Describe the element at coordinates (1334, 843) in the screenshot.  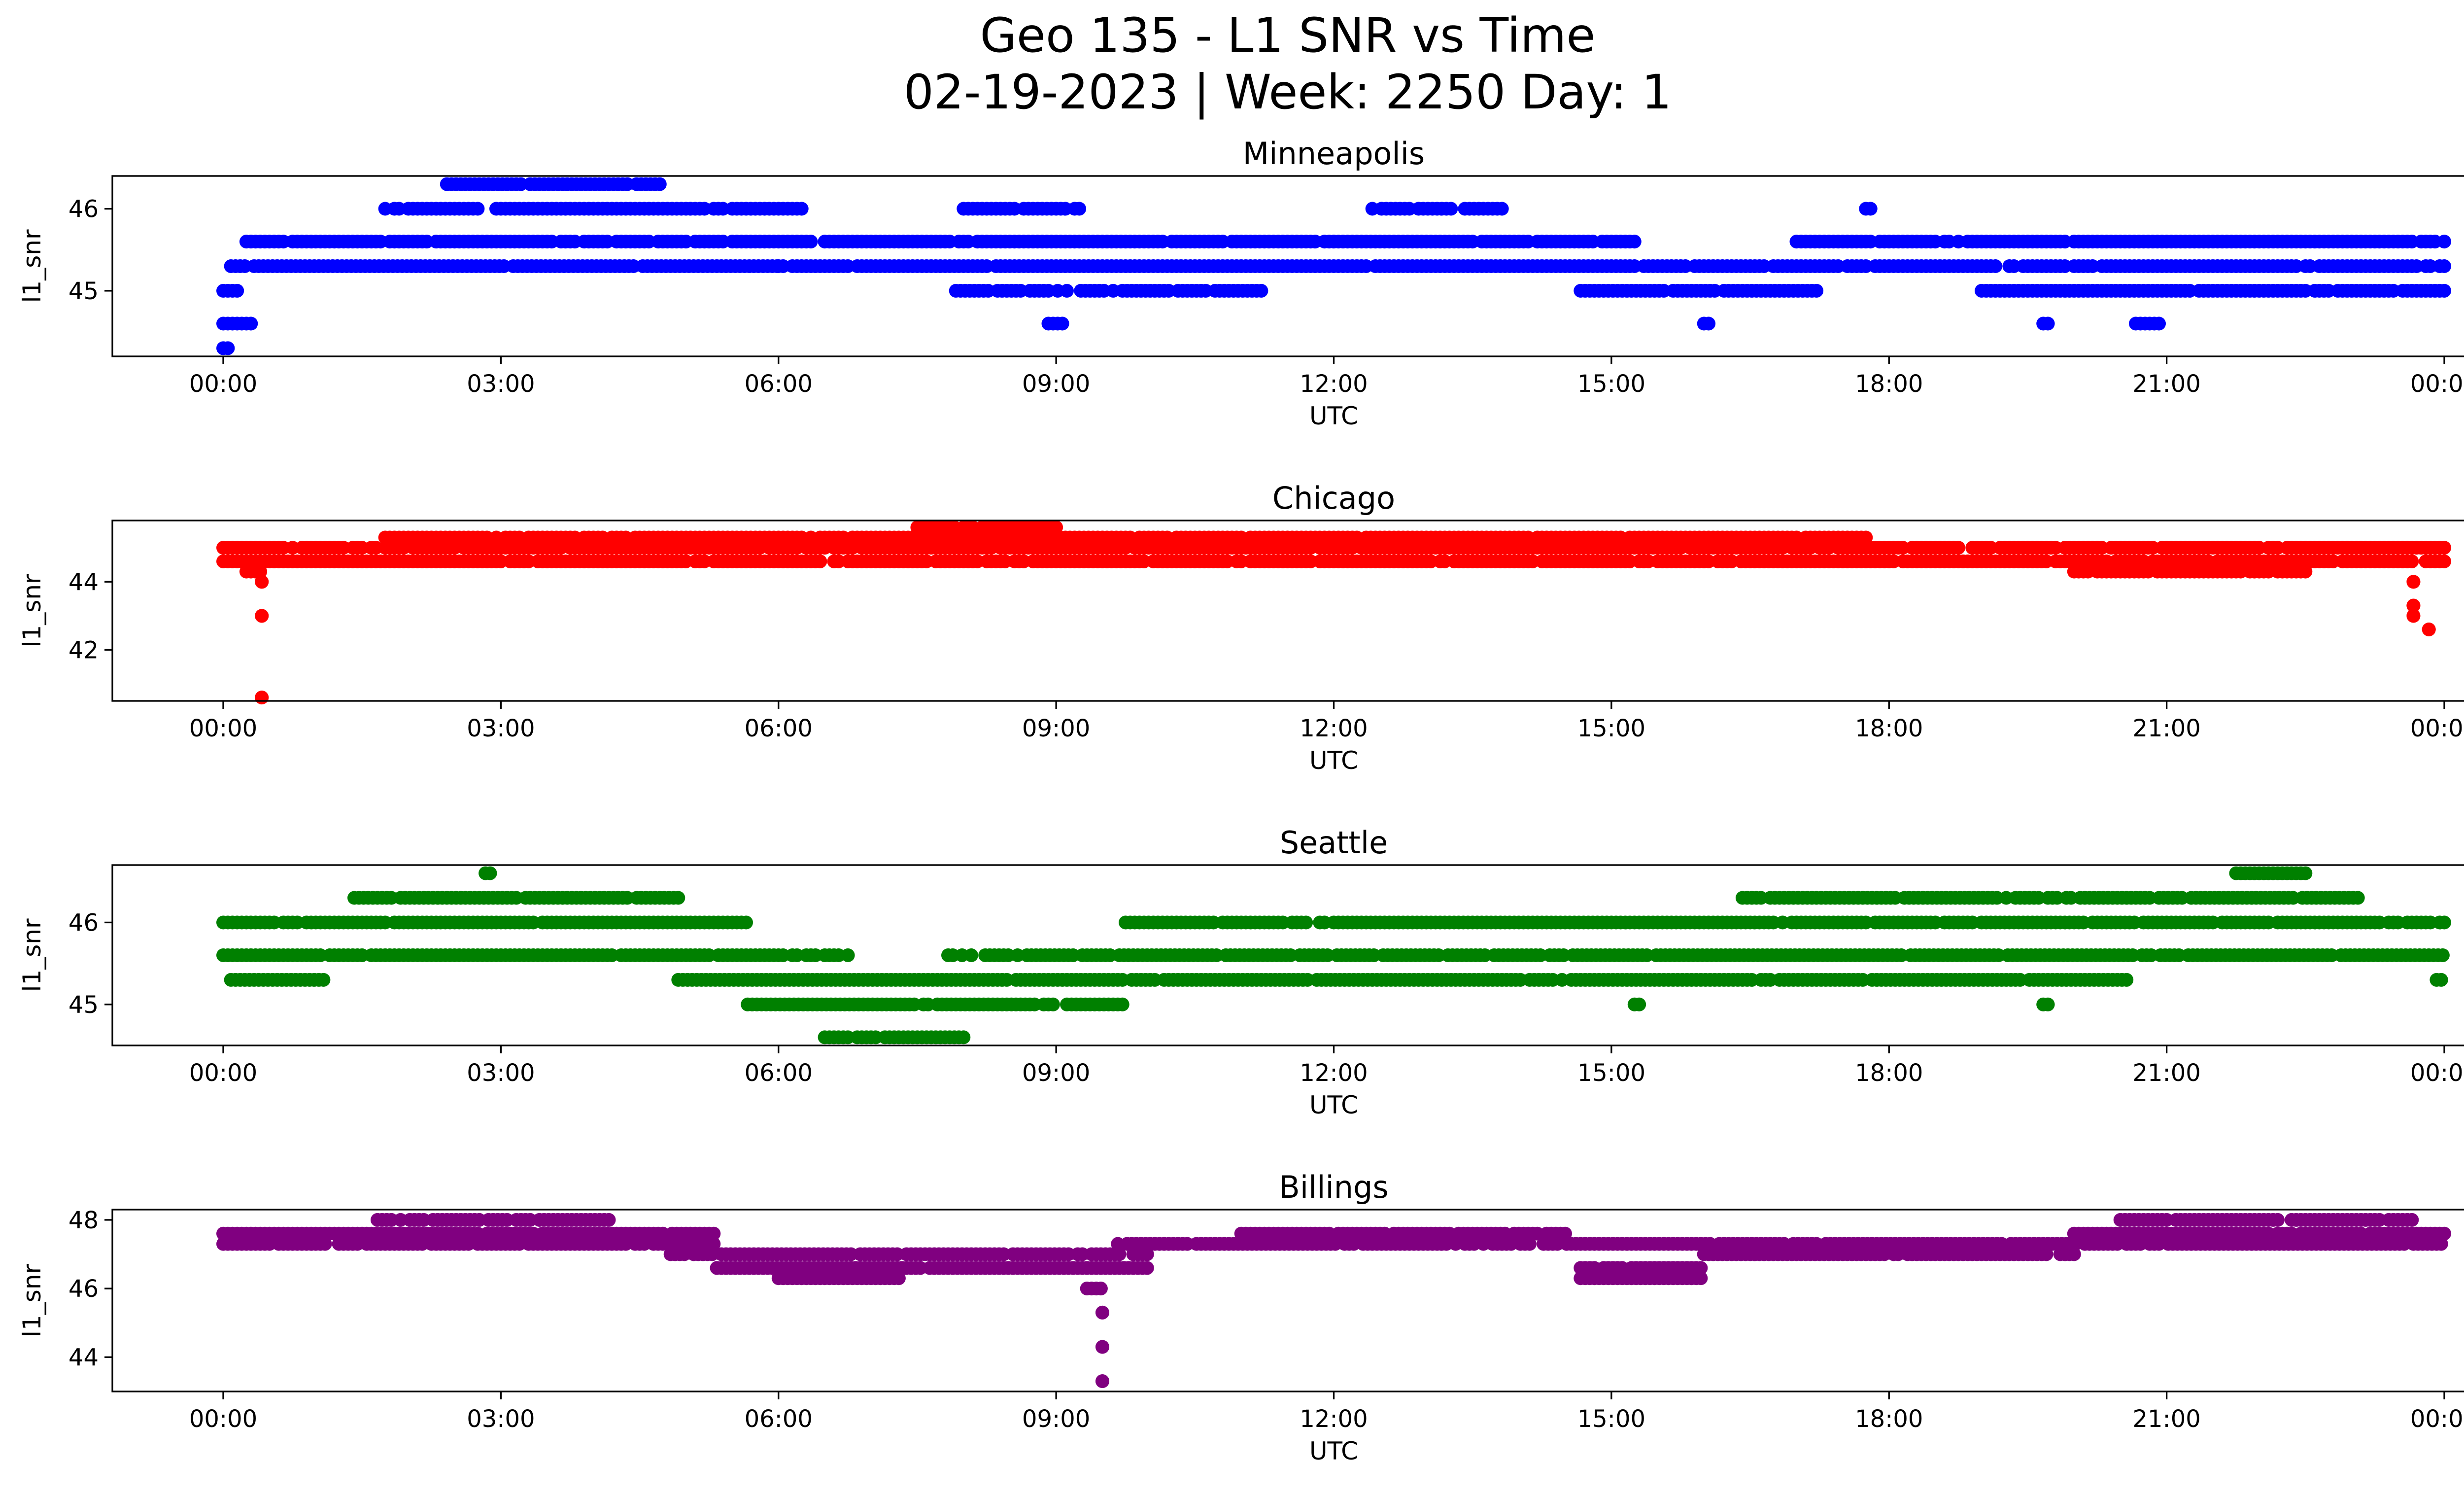
I see `subplot-title: Seattle` at that location.